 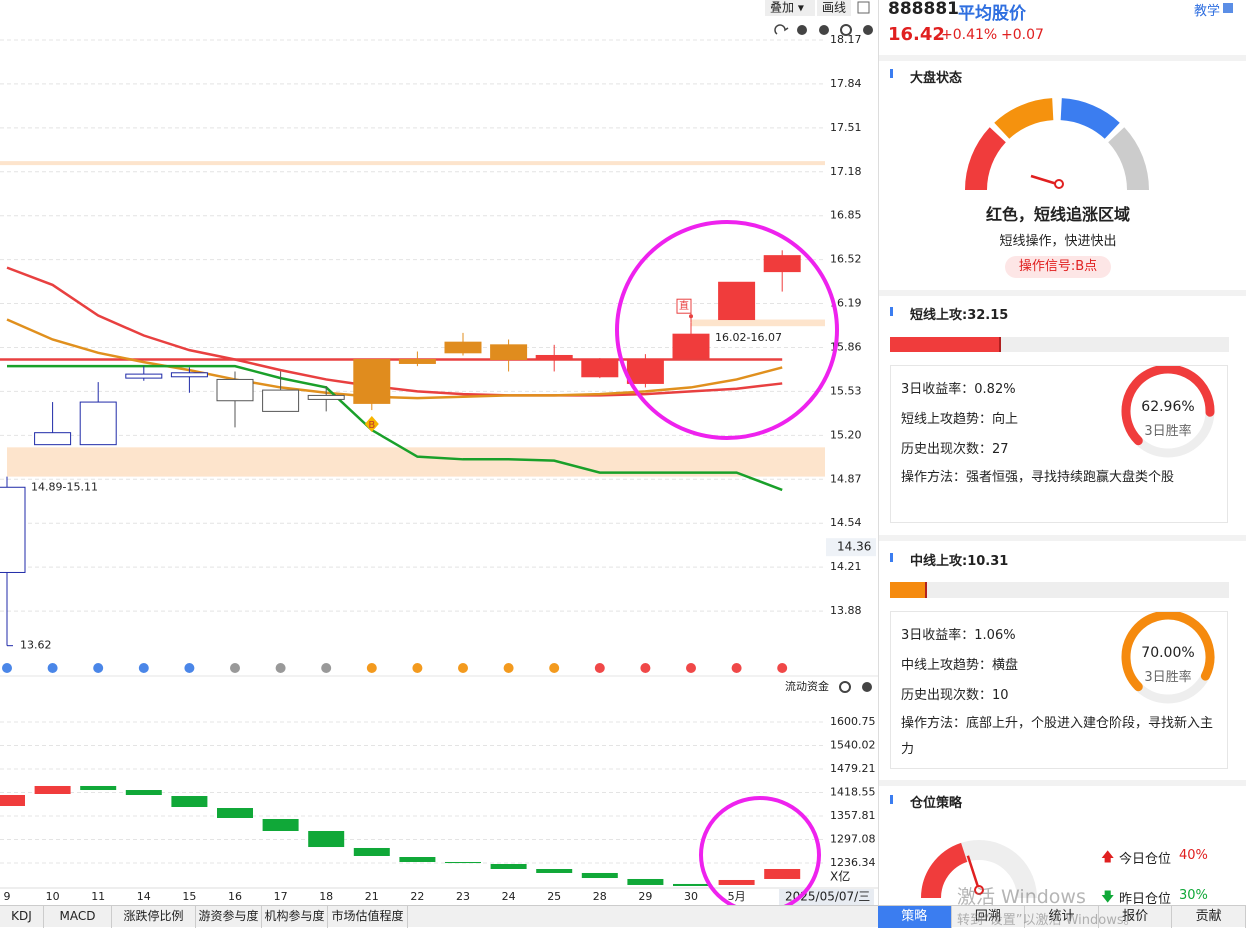 I want to click on indicator-tab: 市场估值程度, so click(x=368, y=917).